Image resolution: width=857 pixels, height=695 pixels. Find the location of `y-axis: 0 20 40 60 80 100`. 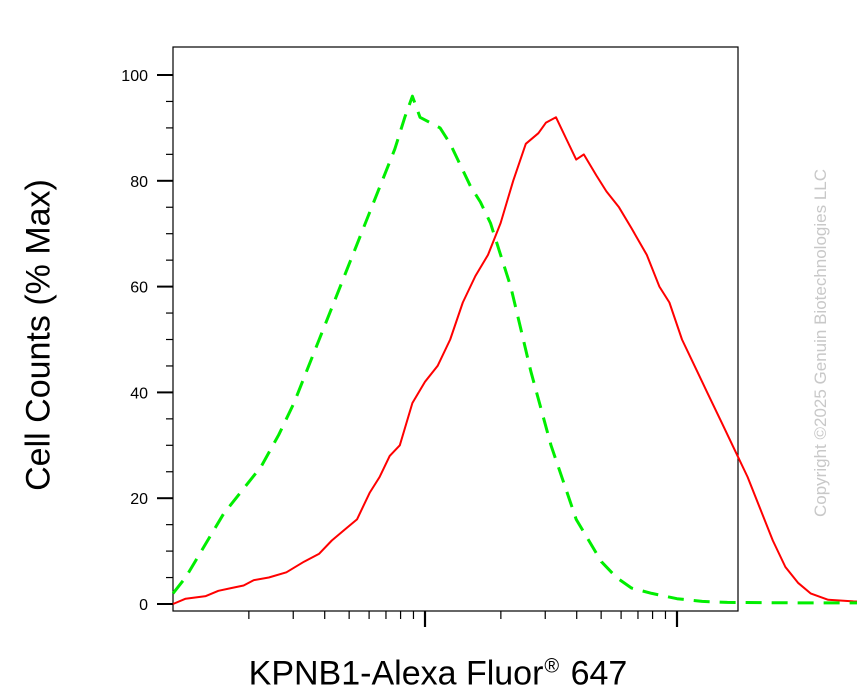

y-axis: 0 20 40 60 80 100 is located at coordinates (147, 341).